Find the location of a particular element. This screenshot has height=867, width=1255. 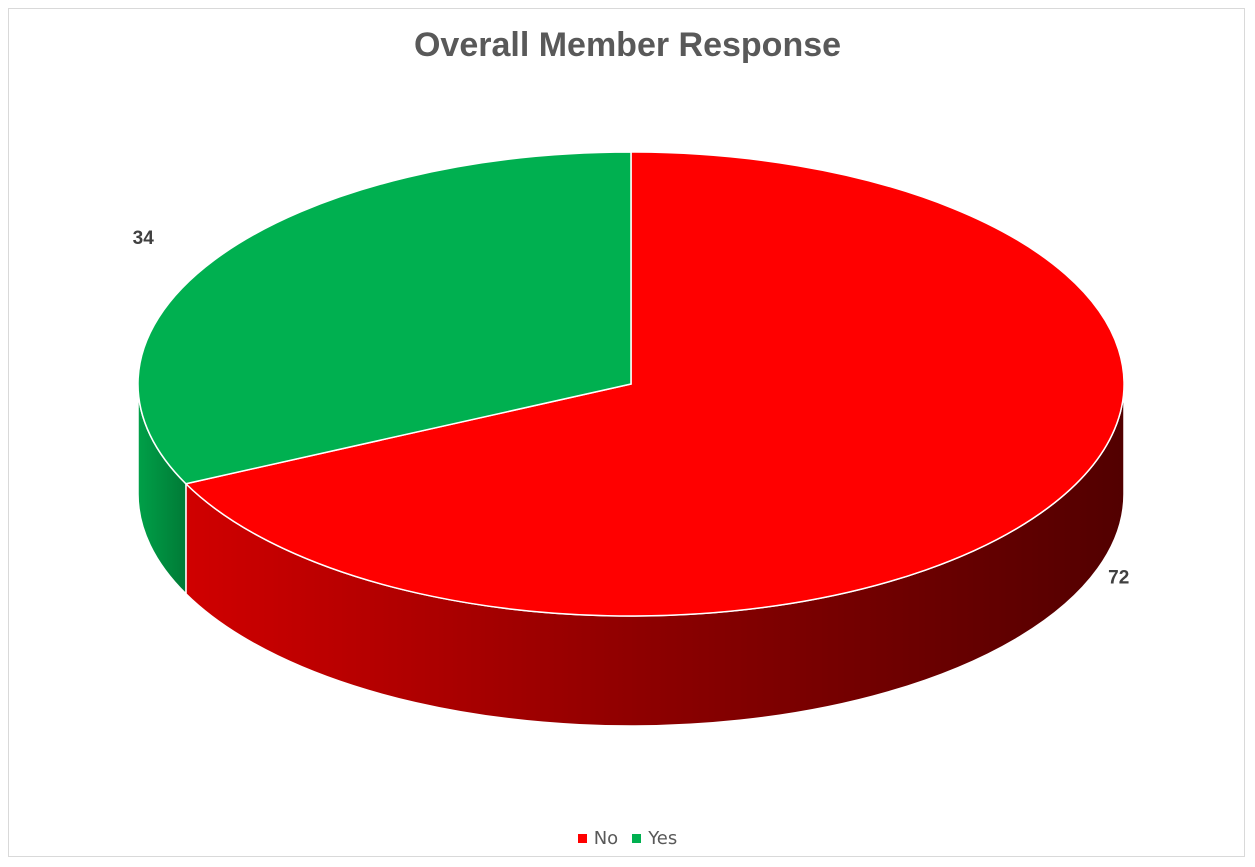

legend-item-no: No is located at coordinates (598, 838).